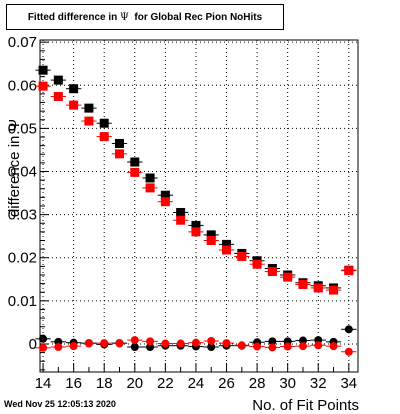  What do you see at coordinates (165, 383) in the screenshot?
I see `x-tick-label: 22` at bounding box center [165, 383].